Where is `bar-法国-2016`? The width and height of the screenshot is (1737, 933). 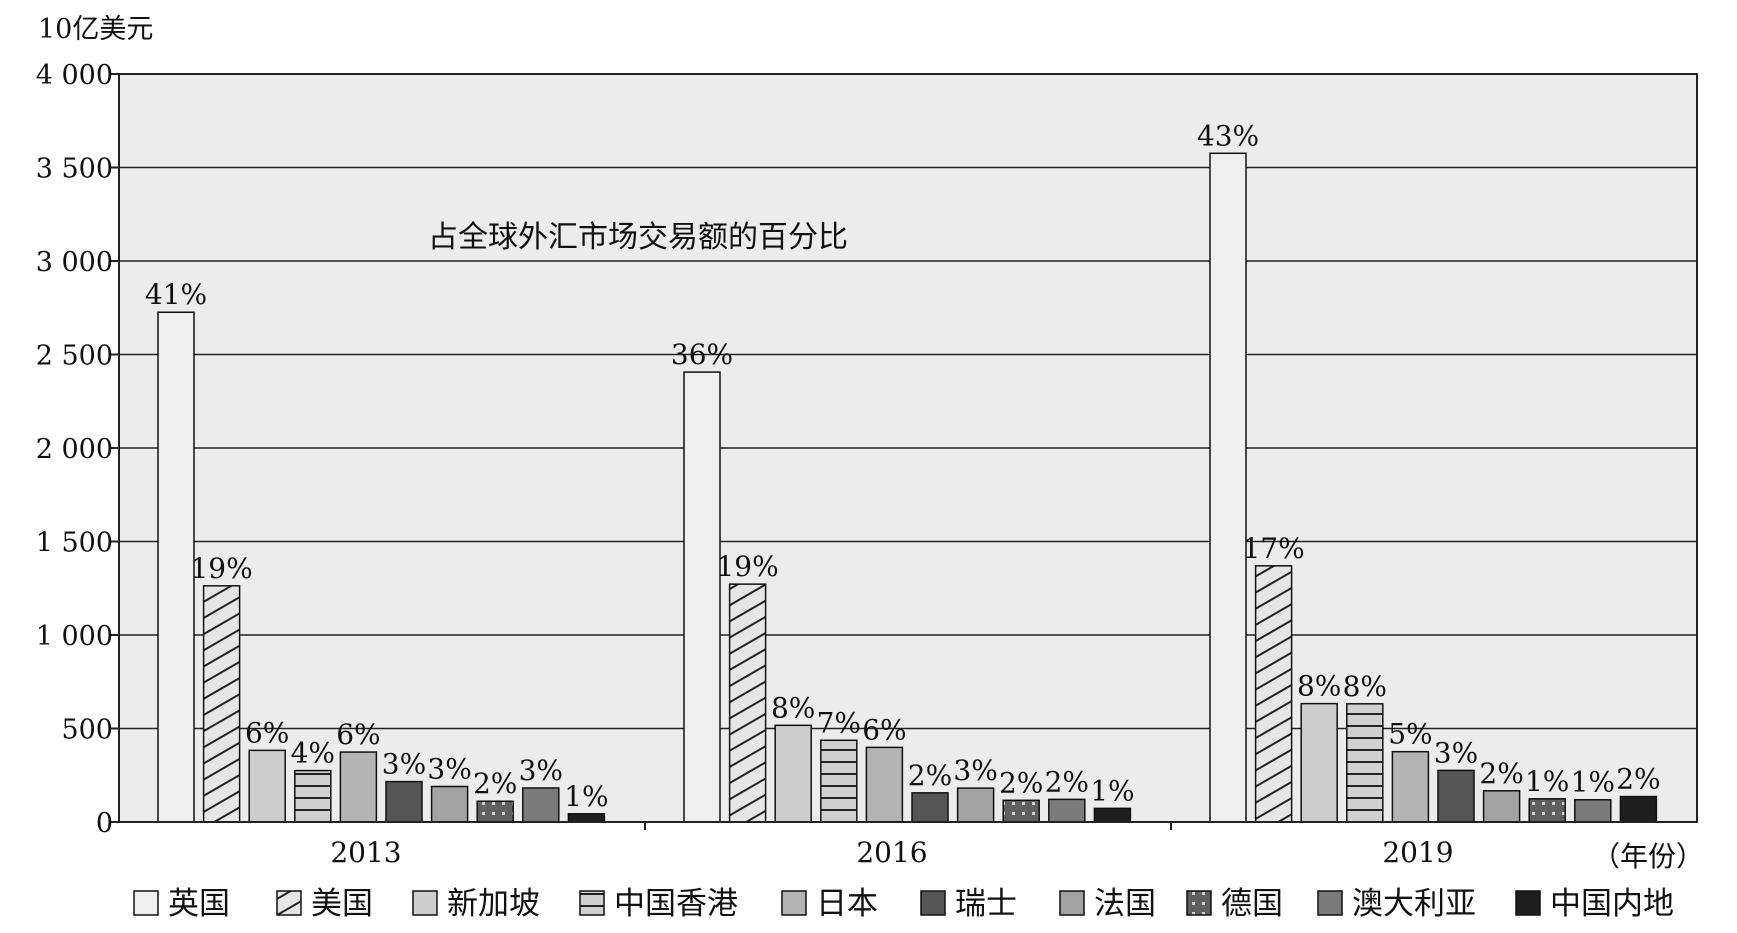
bar-法国-2016 is located at coordinates (976, 805).